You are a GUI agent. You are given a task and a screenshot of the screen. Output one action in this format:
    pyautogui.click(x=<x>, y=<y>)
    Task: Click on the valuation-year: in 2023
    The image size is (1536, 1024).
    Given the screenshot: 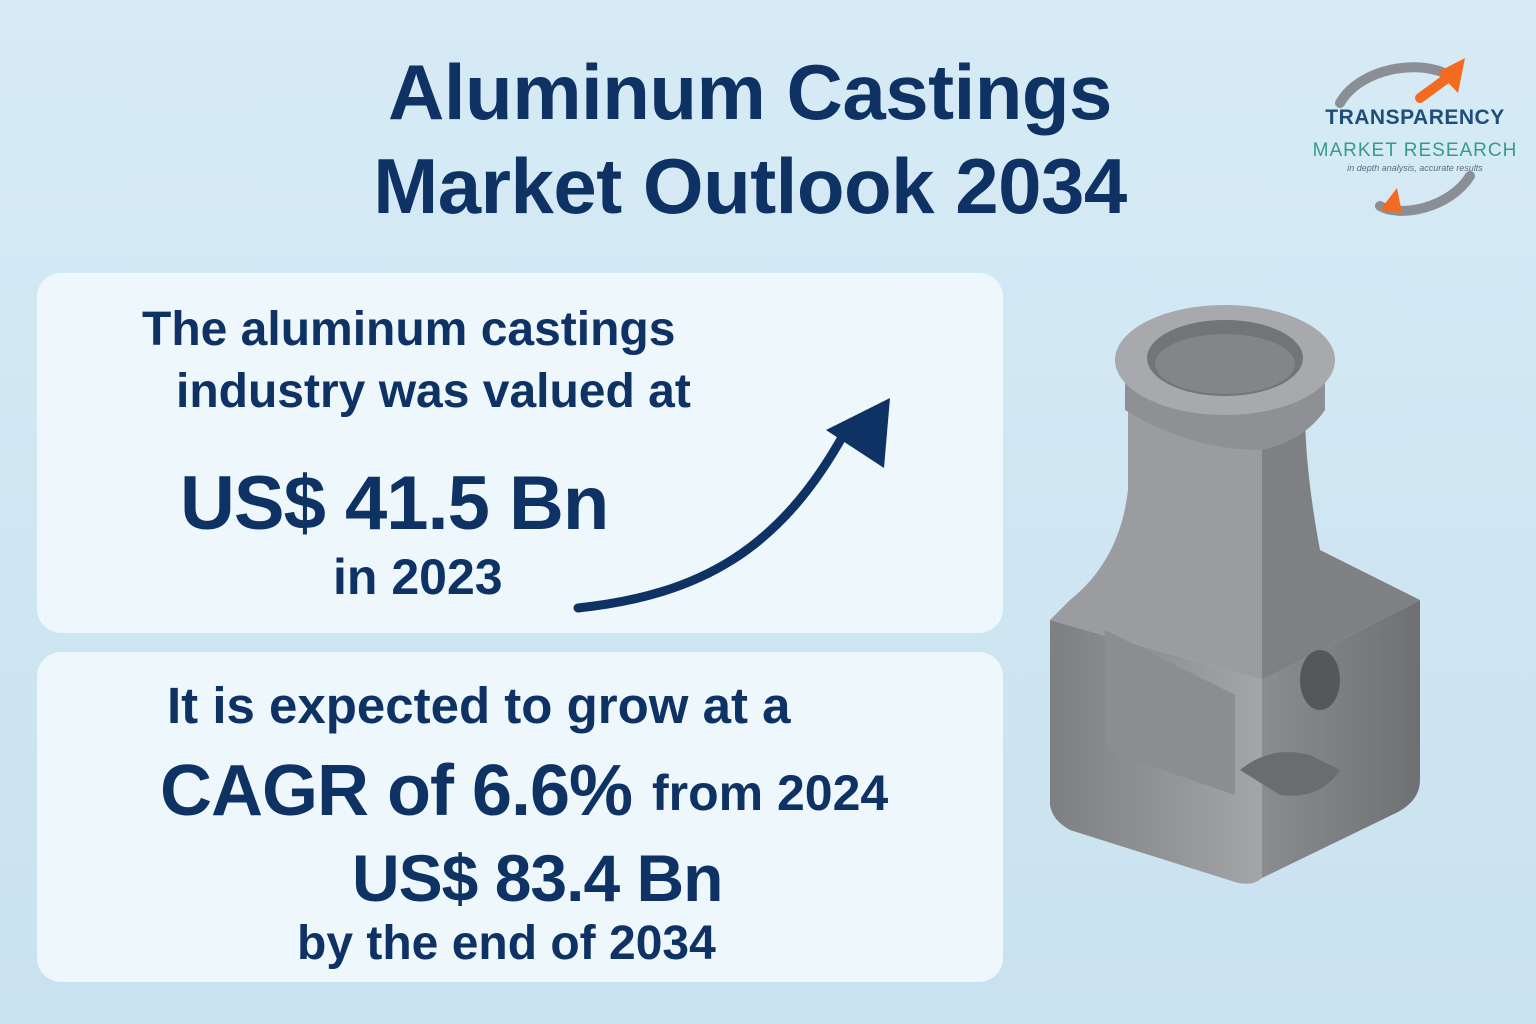 What is the action you would take?
    pyautogui.click(x=418, y=577)
    